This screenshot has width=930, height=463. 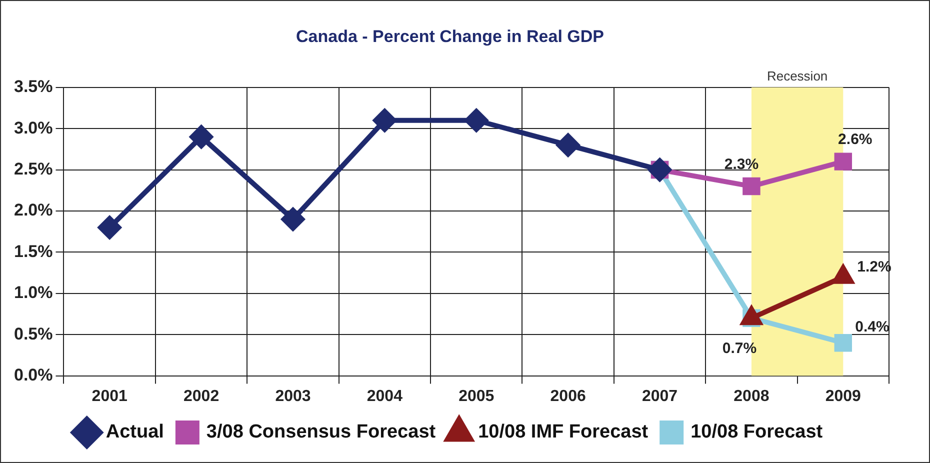 I want to click on legend-label: Actual, so click(x=135, y=432).